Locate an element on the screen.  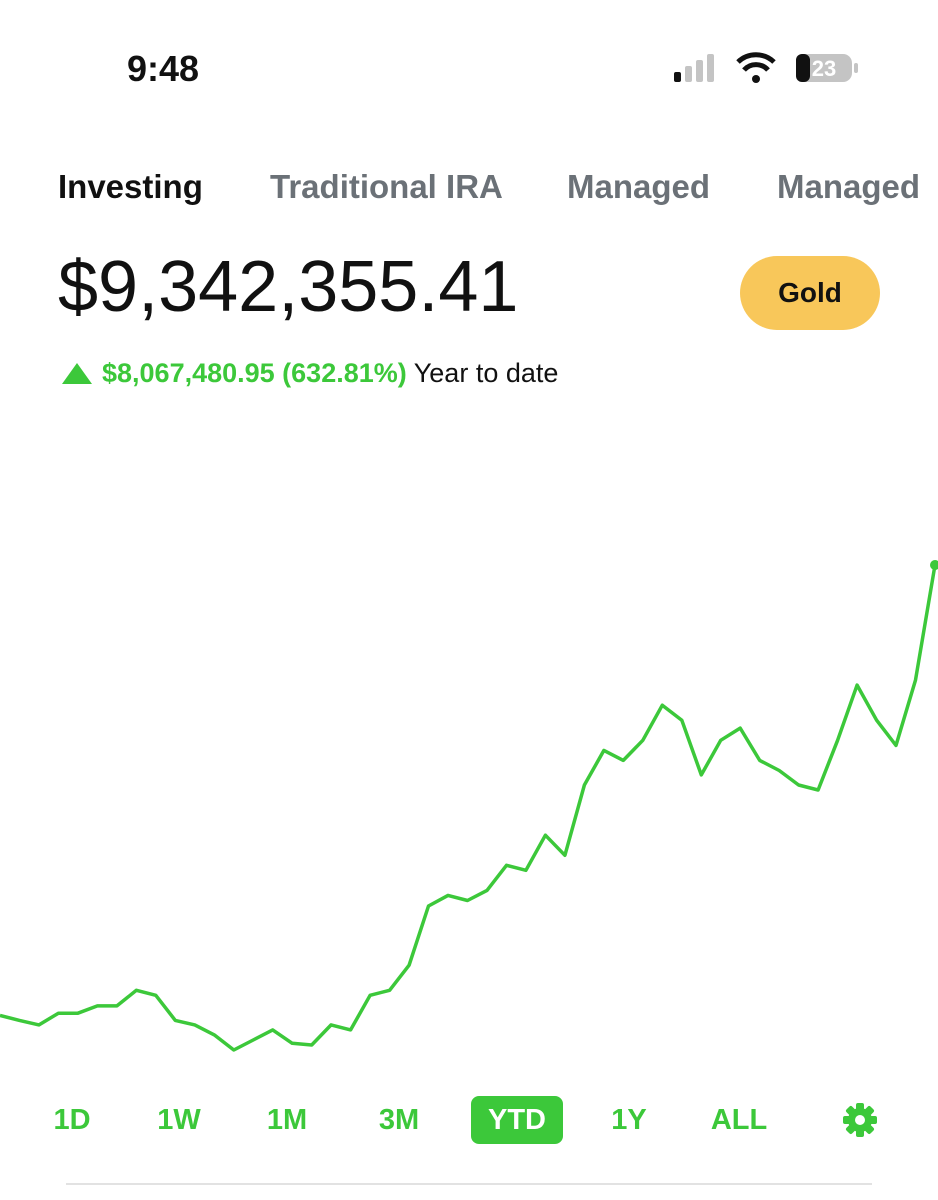
end-dot is located at coordinates (934, 565).